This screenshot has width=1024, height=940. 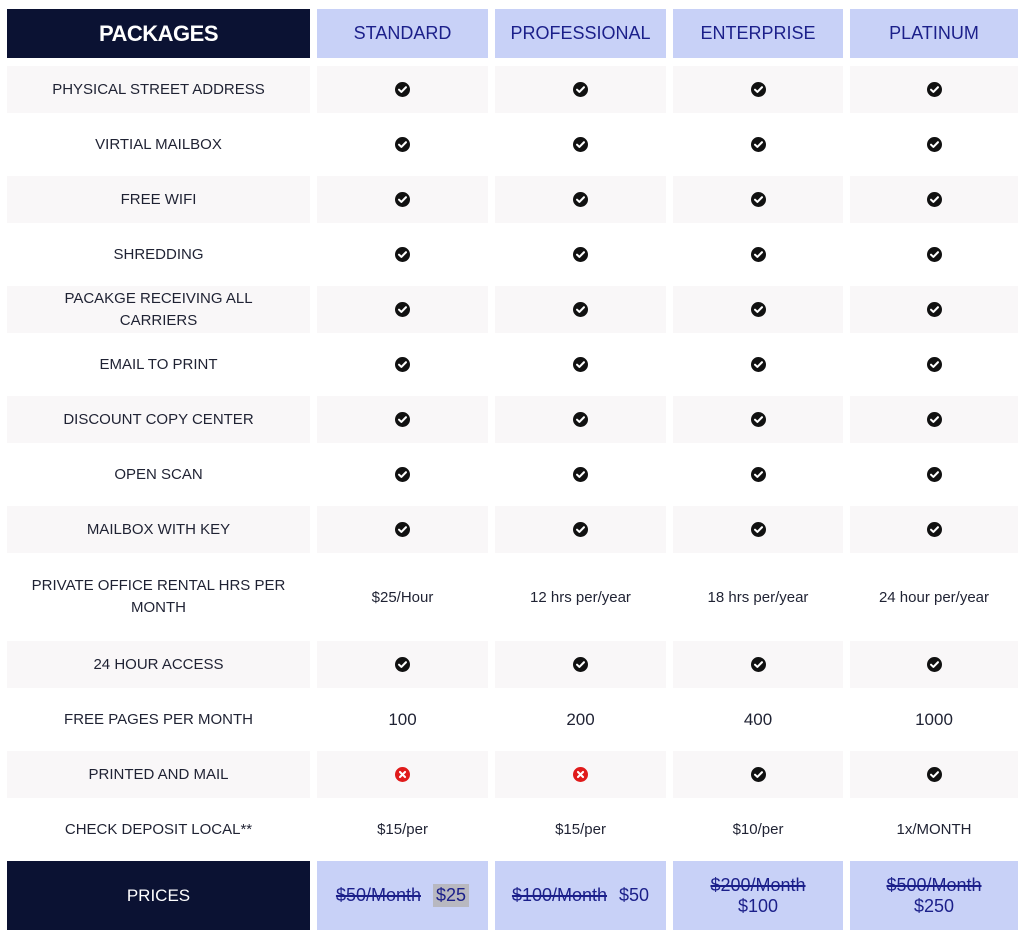 I want to click on old-price: $200/Month, so click(x=758, y=884).